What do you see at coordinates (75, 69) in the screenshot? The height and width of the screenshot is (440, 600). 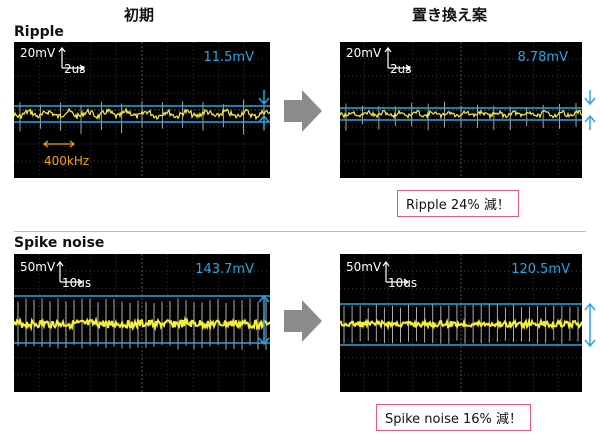 I see `ripple-before-time-div: 2us` at bounding box center [75, 69].